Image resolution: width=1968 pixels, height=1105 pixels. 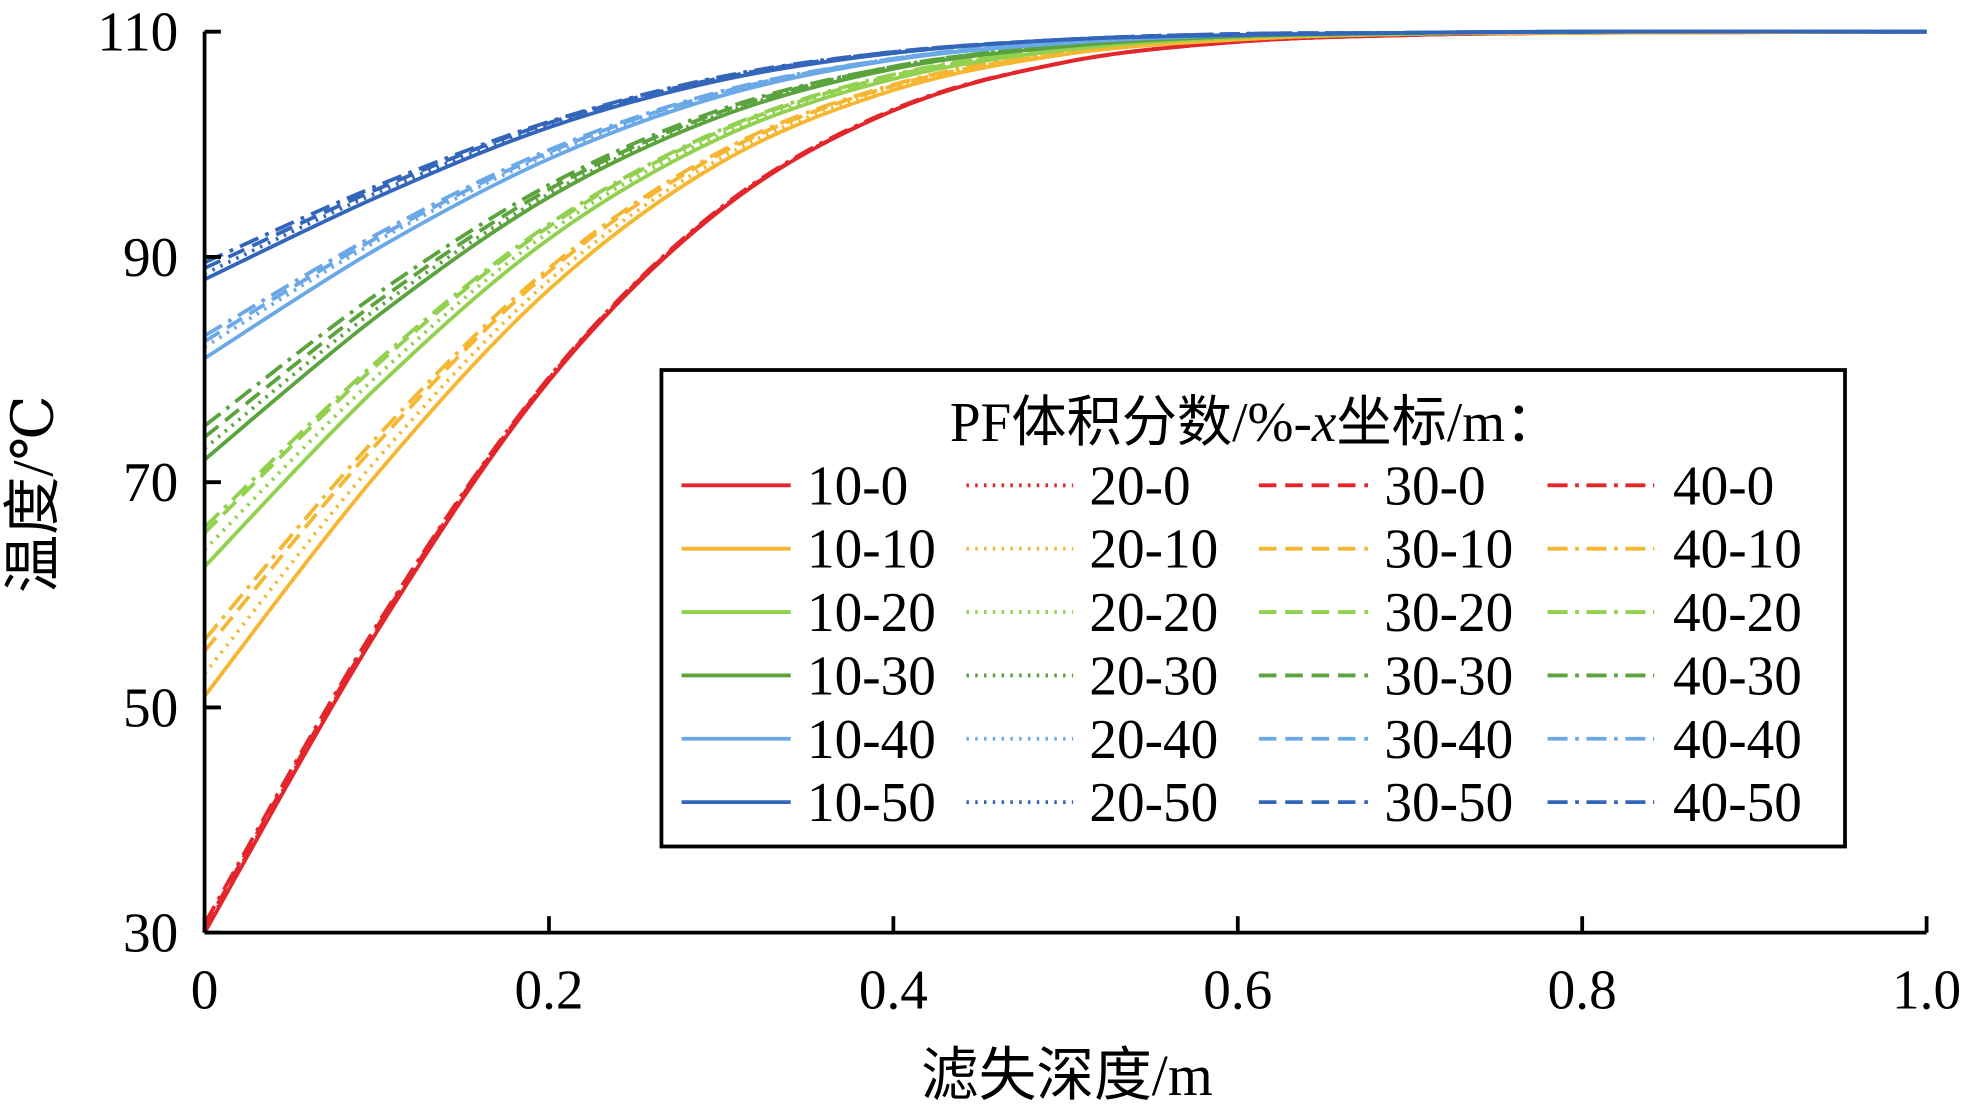 I want to click on legend-label-20-10: 20-10, so click(x=1153, y=549).